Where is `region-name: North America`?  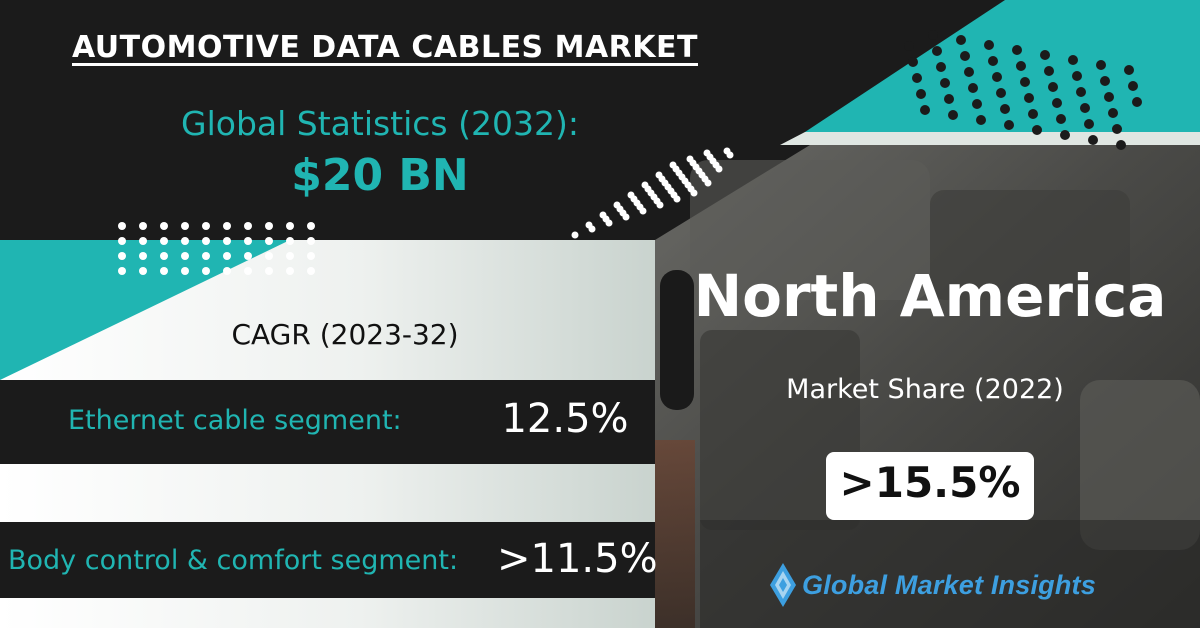
region-name: North America is located at coordinates (930, 296).